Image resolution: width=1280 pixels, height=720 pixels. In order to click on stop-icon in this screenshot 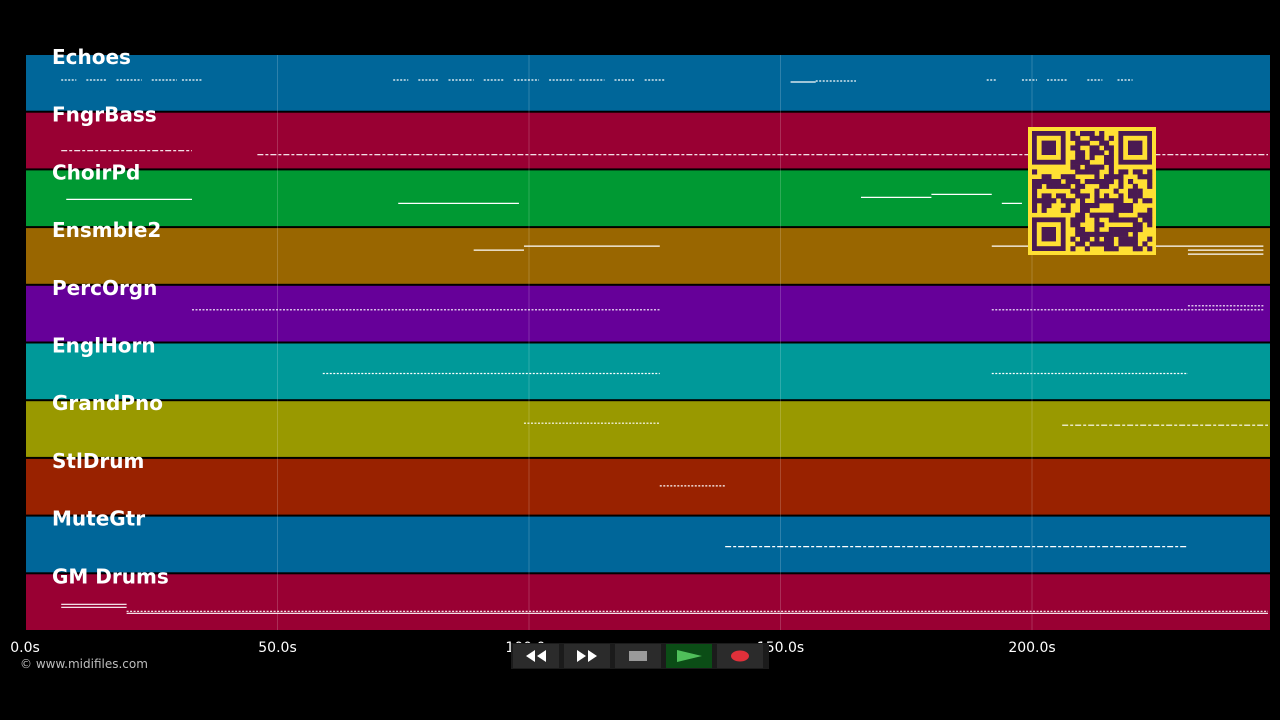, I will do `click(638, 656)`.